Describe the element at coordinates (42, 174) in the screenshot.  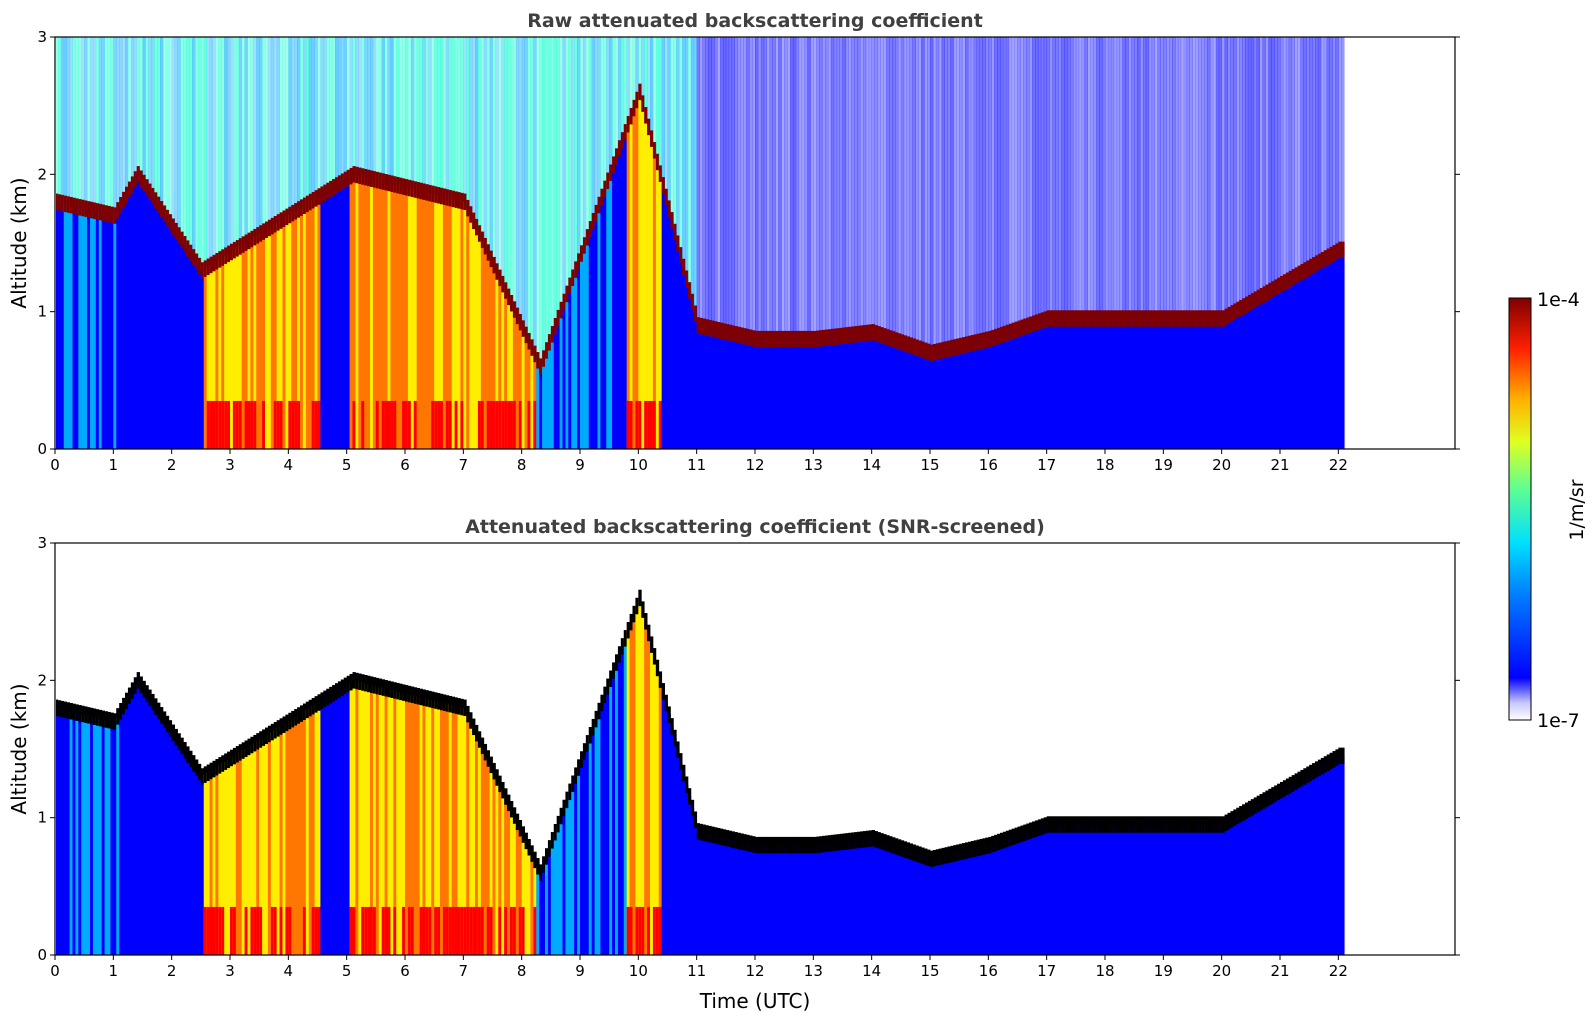
I see `y-tick-label: 2` at that location.